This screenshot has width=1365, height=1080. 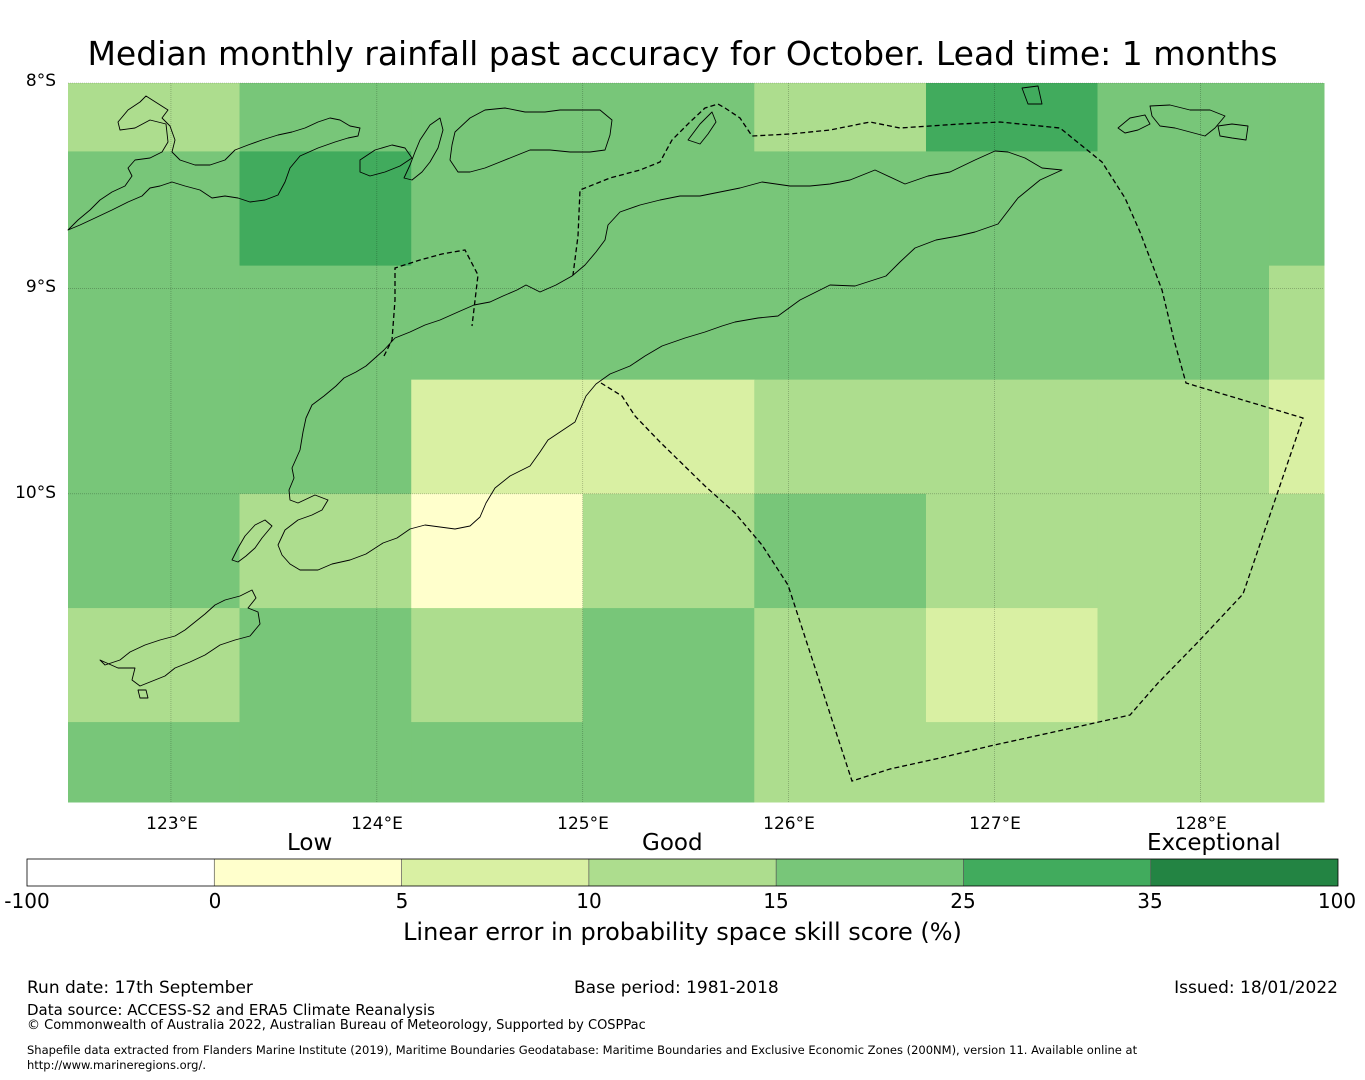 What do you see at coordinates (776, 901) in the screenshot?
I see `colorbar-tick: 15` at bounding box center [776, 901].